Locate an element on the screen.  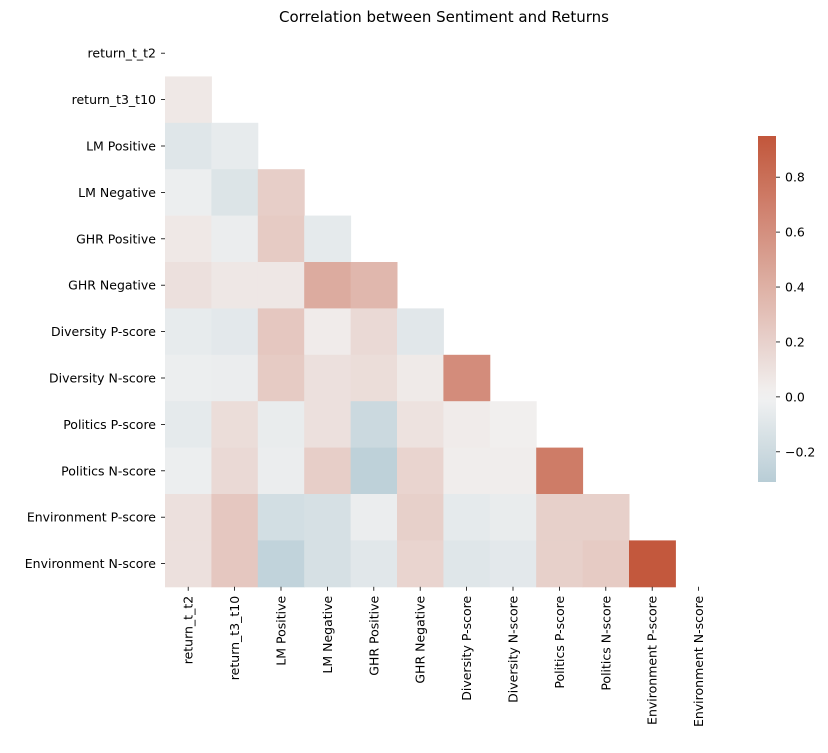
x-tick-label: GHR Negative is located at coordinates (420, 639).